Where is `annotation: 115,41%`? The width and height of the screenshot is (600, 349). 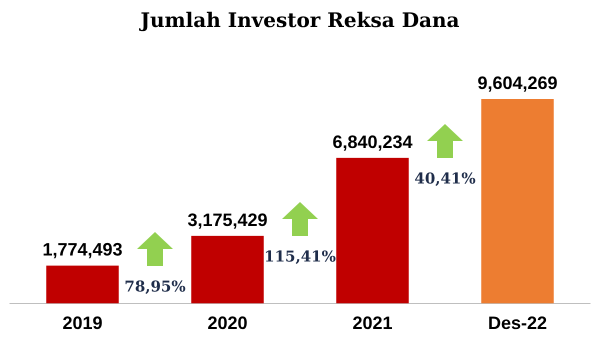
annotation: 115,41% is located at coordinates (300, 257).